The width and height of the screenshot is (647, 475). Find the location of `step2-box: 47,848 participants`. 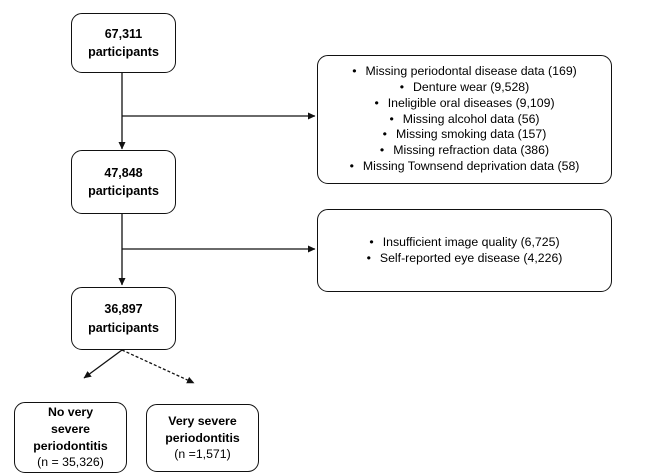

step2-box: 47,848 participants is located at coordinates (123, 182).